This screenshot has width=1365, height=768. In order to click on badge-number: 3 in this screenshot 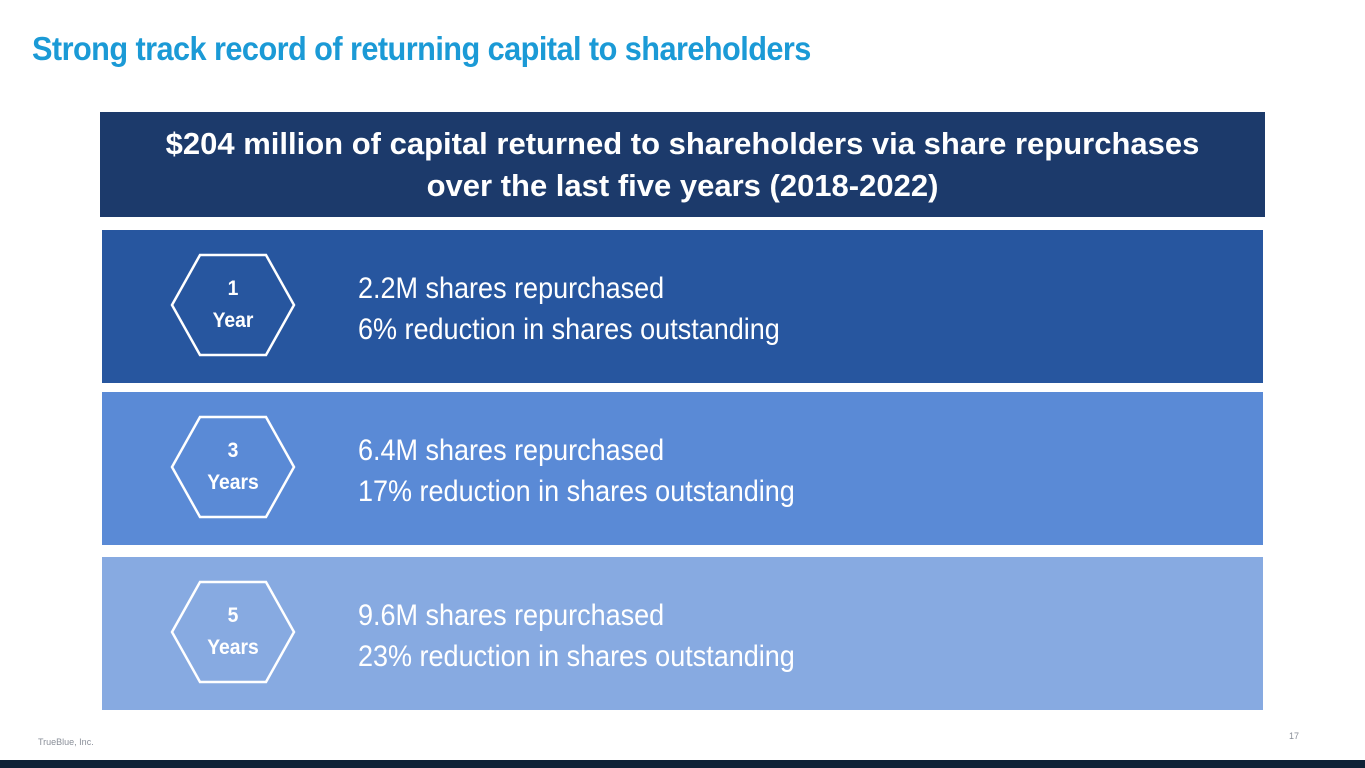, I will do `click(233, 450)`.